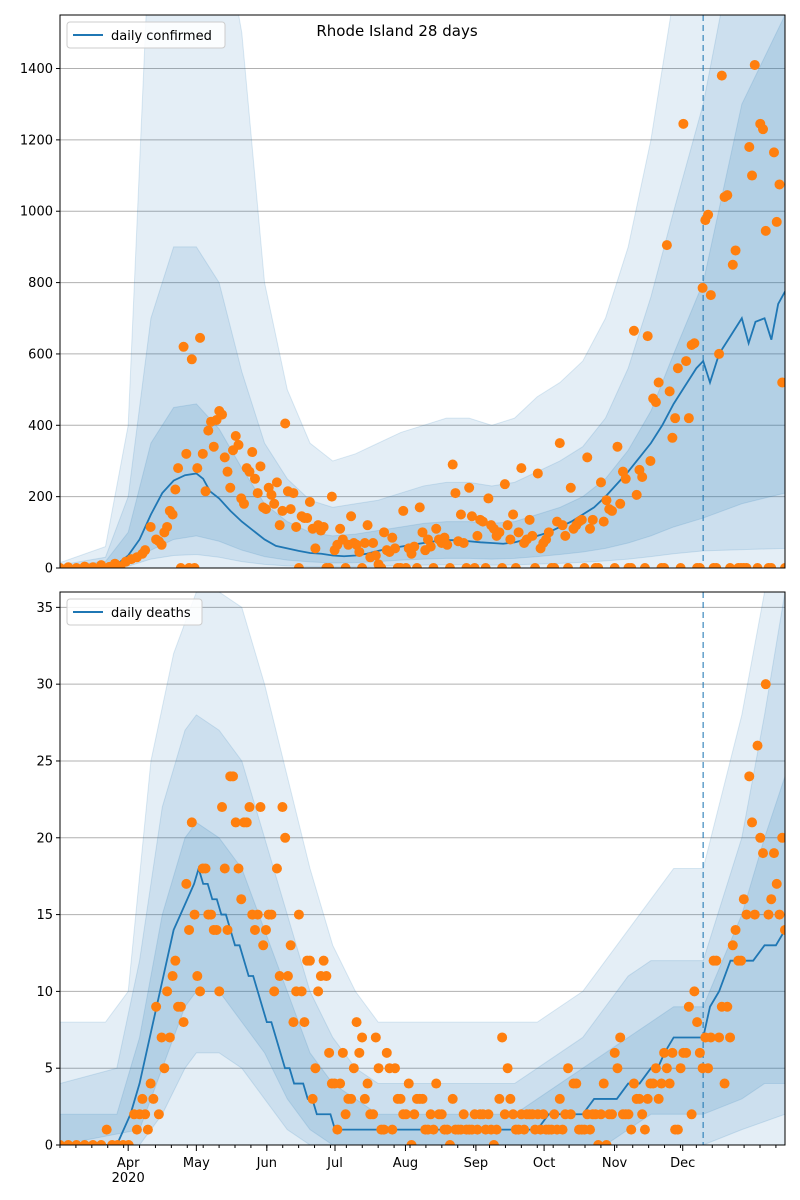 Image resolution: width=800 pixels, height=1200 pixels. Describe the element at coordinates (146, 35) in the screenshot. I see `legend: daily confirmed` at that location.